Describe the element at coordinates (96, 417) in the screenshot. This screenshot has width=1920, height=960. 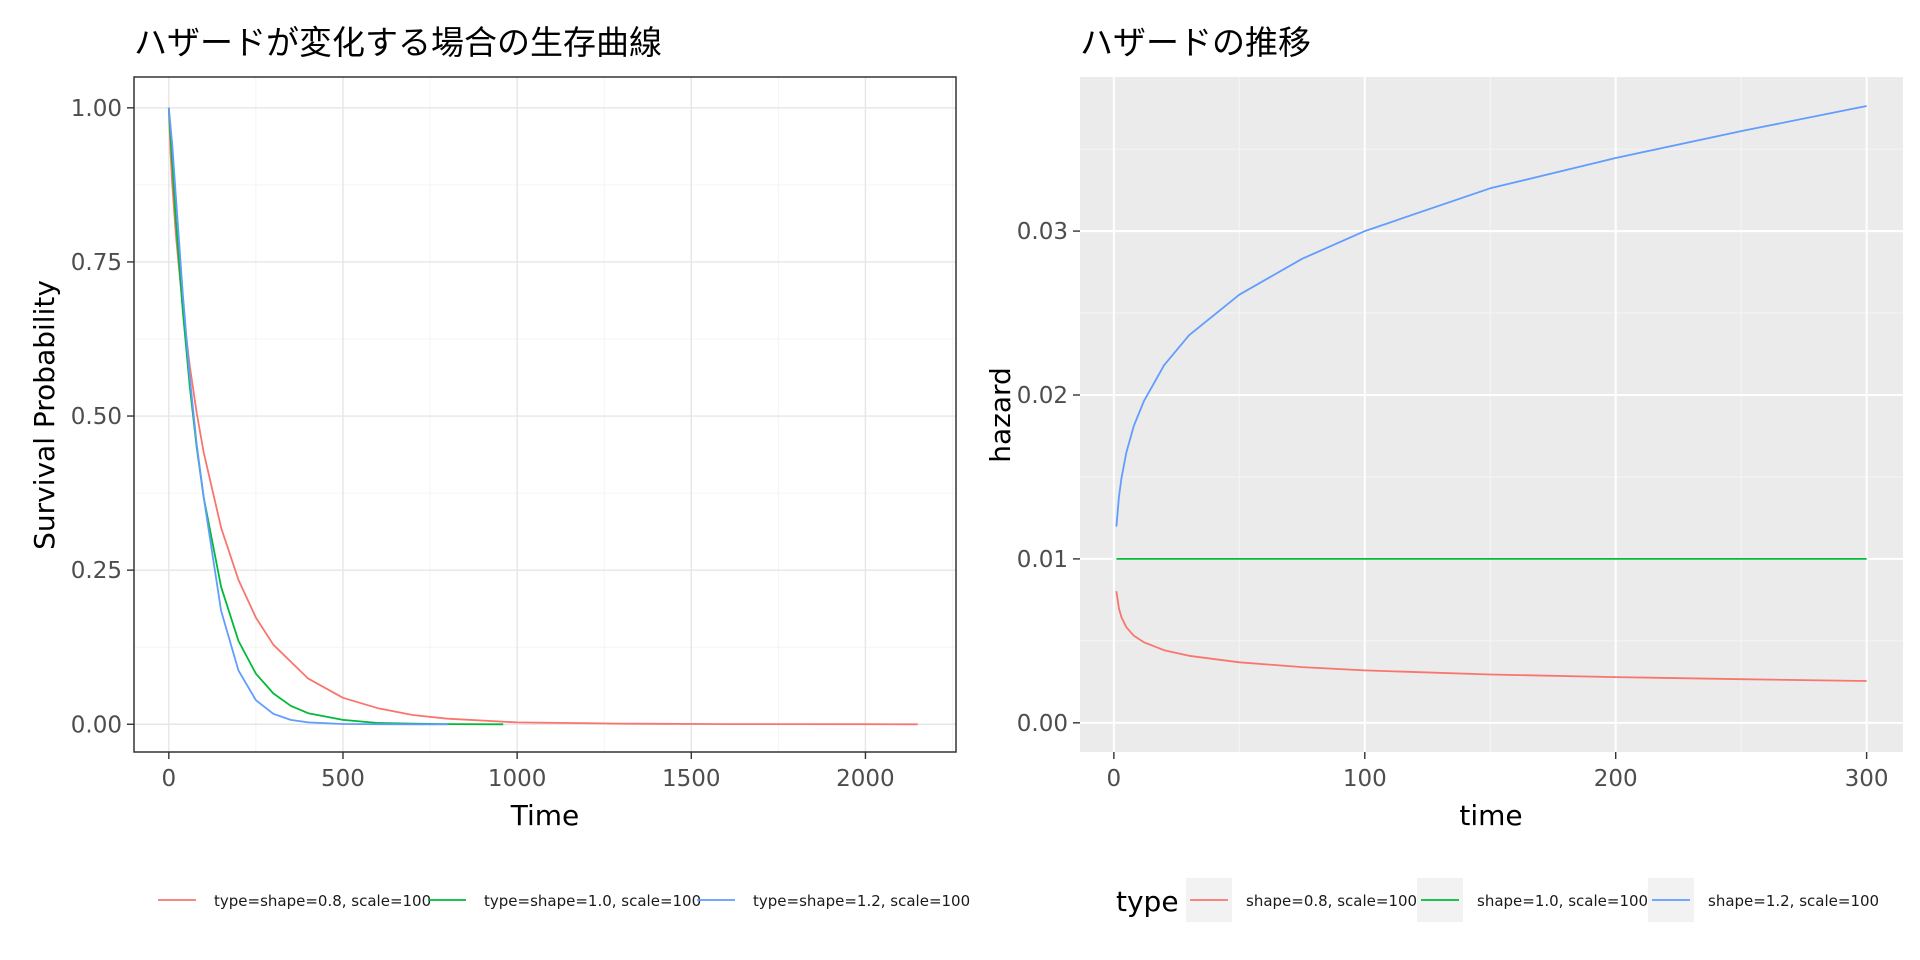
I see `y-tick-label: 0.50` at that location.